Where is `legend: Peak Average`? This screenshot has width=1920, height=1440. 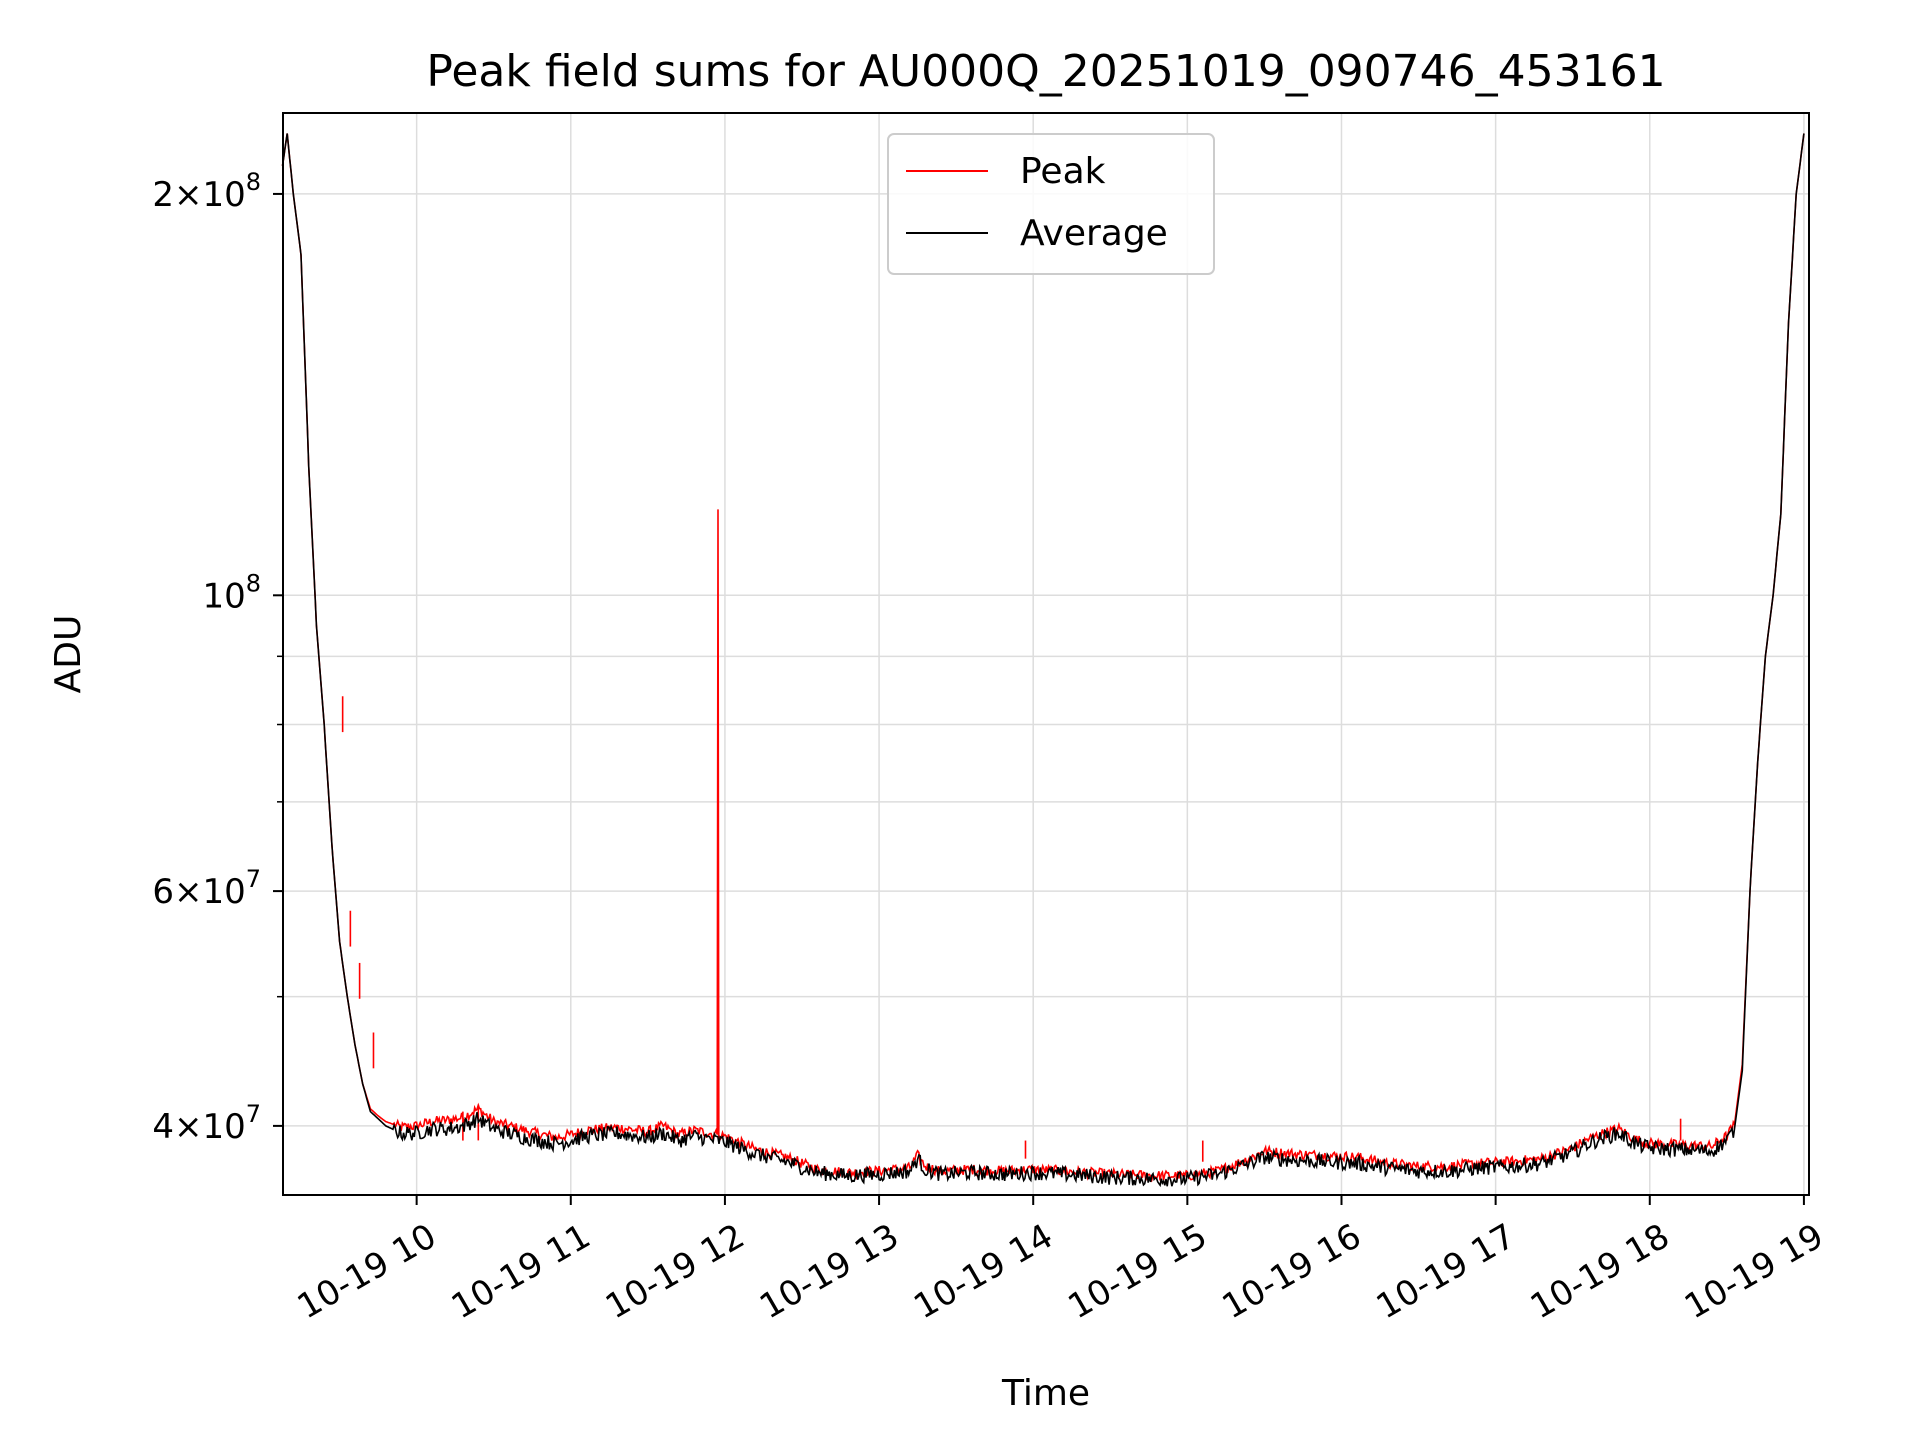
legend: Peak Average is located at coordinates (1051, 204).